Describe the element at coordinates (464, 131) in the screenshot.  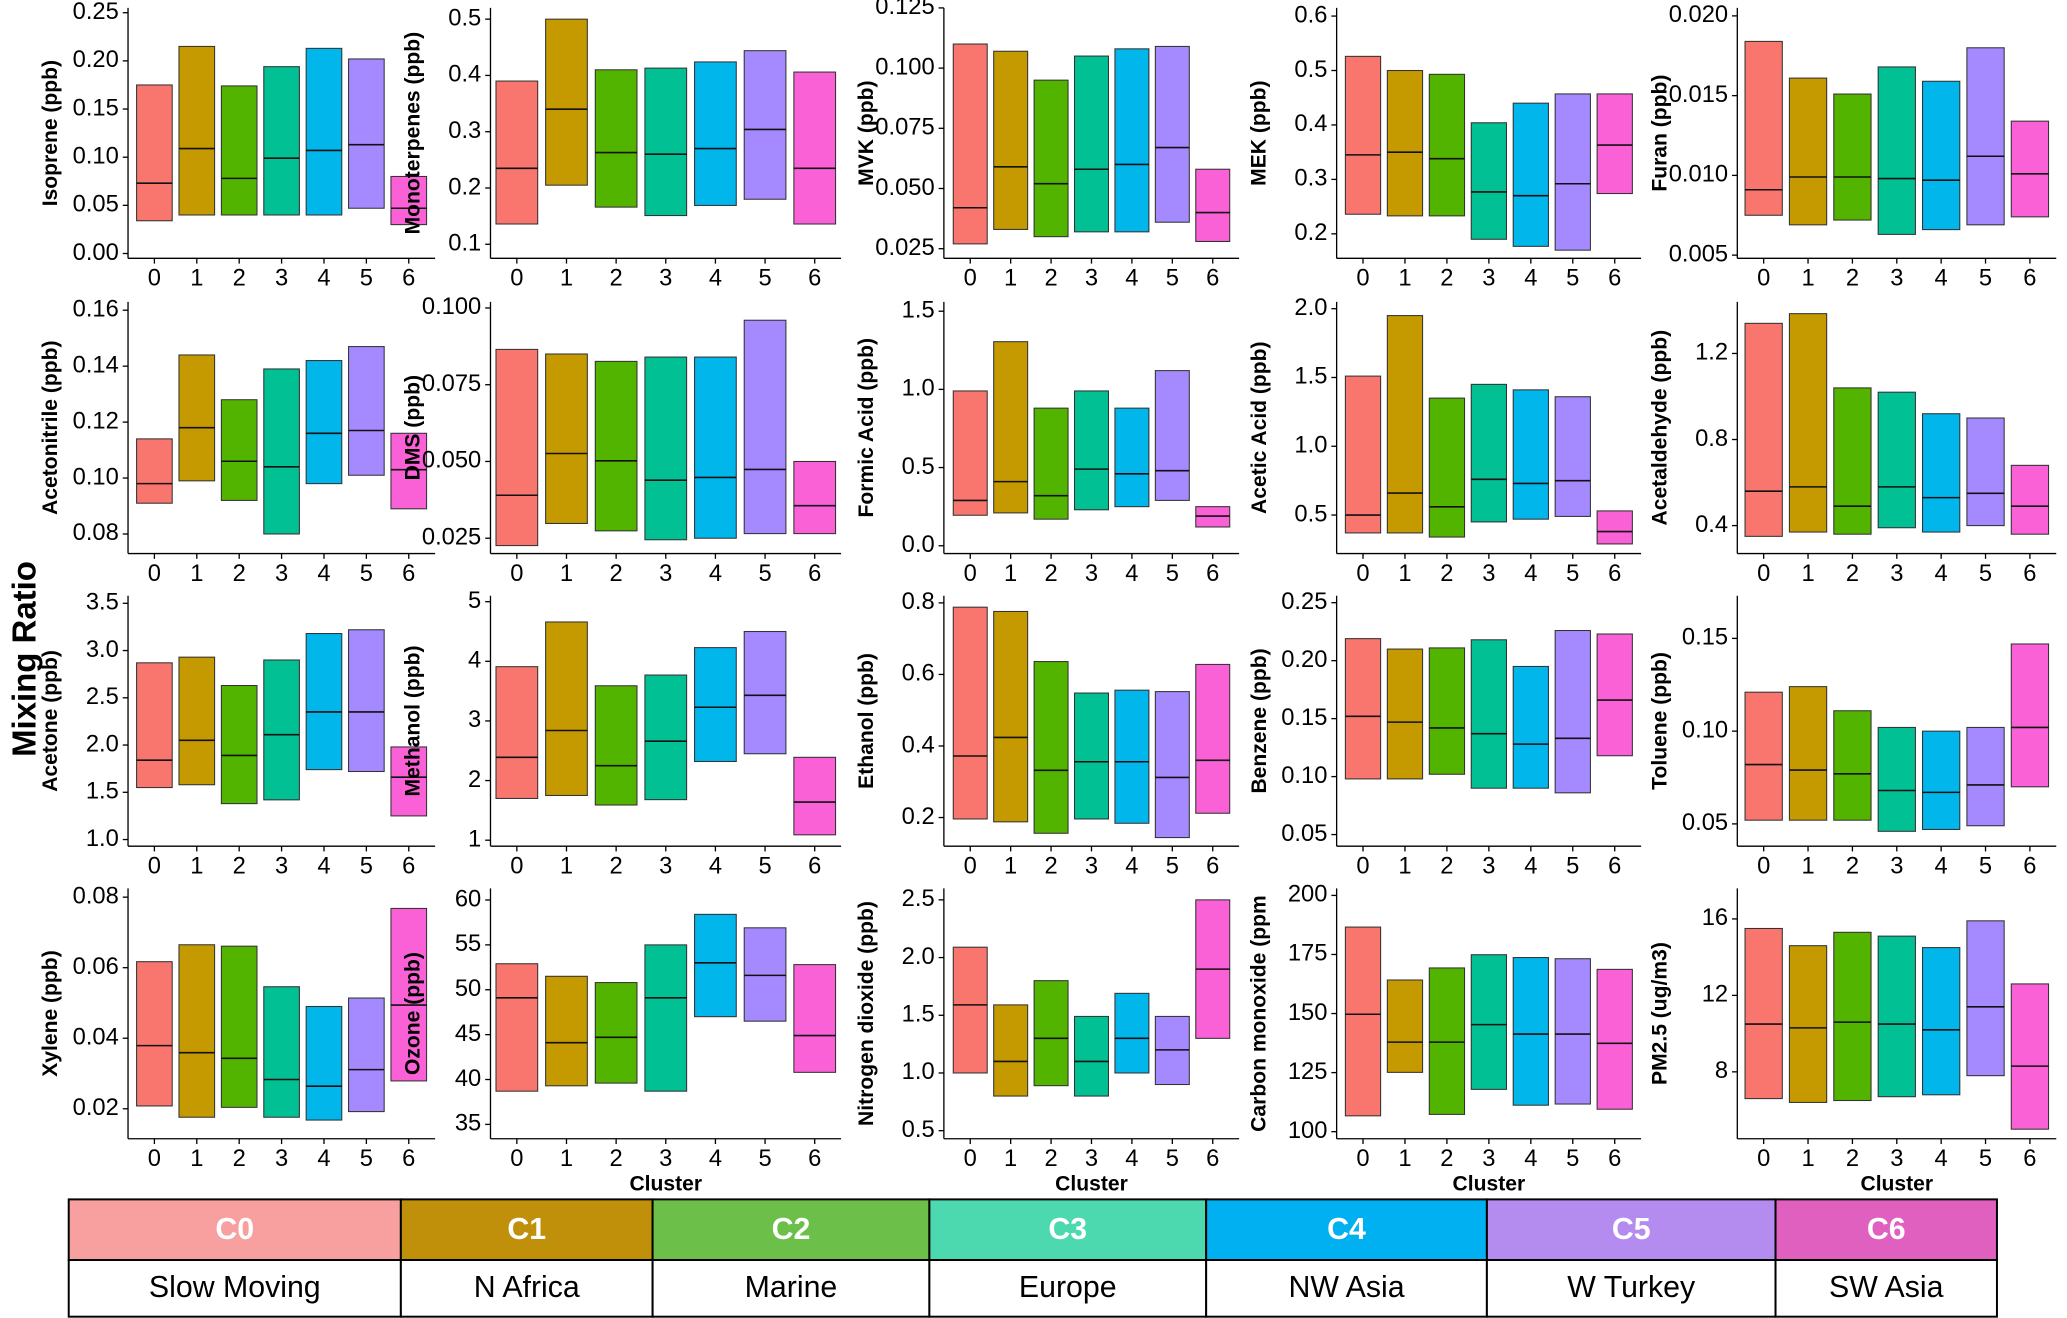
I see `y-tick-label: 0.3` at that location.